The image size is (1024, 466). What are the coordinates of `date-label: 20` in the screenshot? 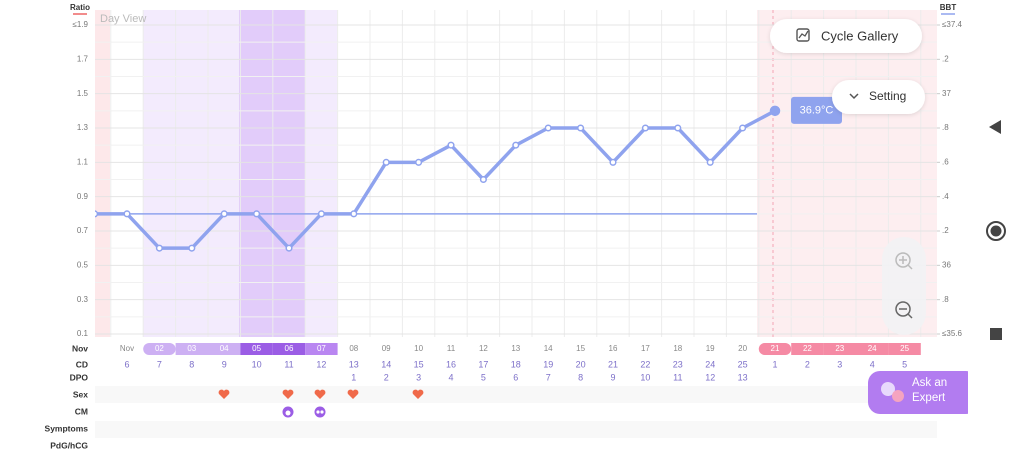 It's located at (742, 348).